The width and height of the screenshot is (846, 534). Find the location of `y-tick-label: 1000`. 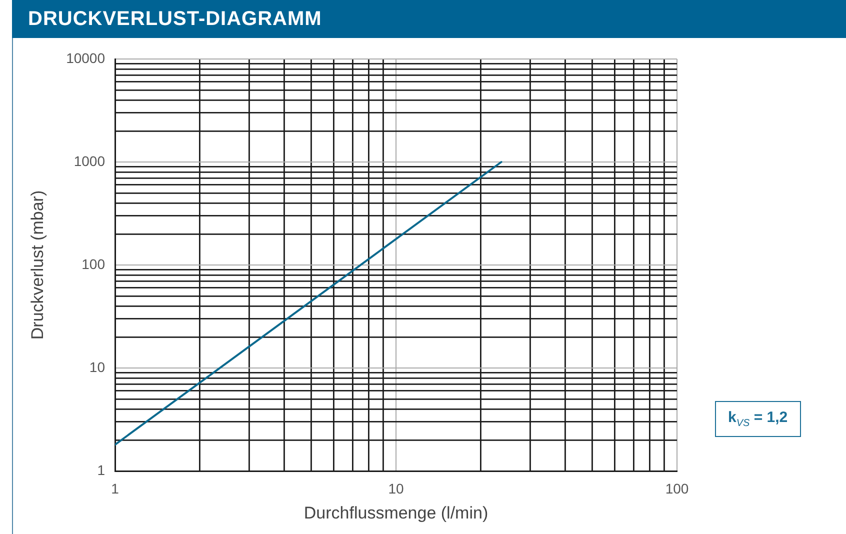

y-tick-label: 1000 is located at coordinates (90, 160).